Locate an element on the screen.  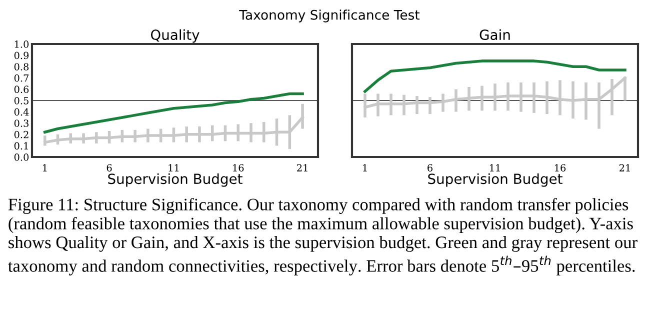
y-tick-label: 0.9 is located at coordinates (21, 56).